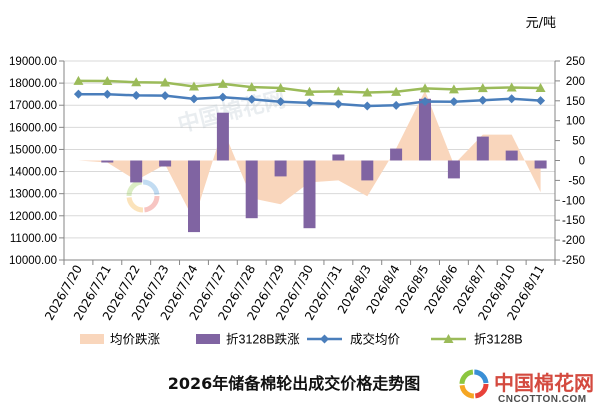  I want to click on 3128b-change-bar-11, so click(396, 154).